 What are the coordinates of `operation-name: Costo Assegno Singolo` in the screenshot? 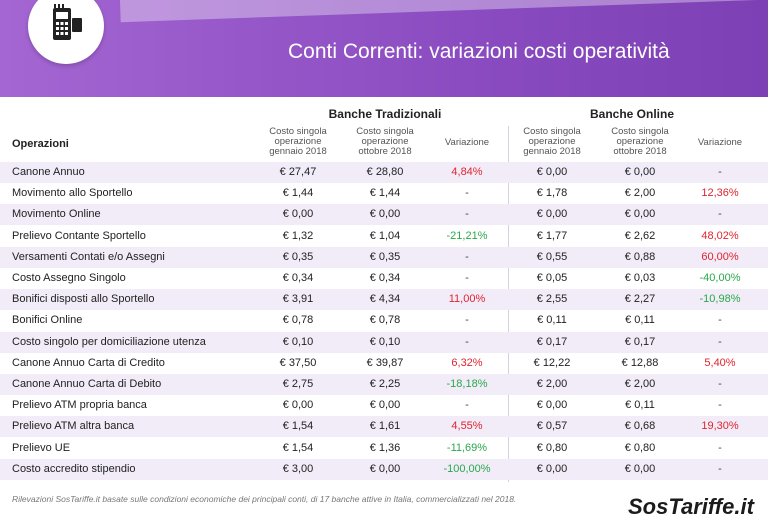 It's located at (69, 278).